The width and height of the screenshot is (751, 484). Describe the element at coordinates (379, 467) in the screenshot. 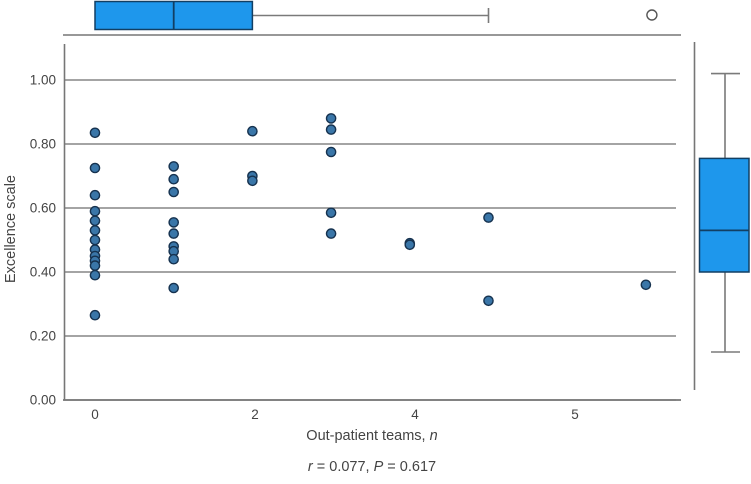

I see `annotation-italic-part: P` at that location.